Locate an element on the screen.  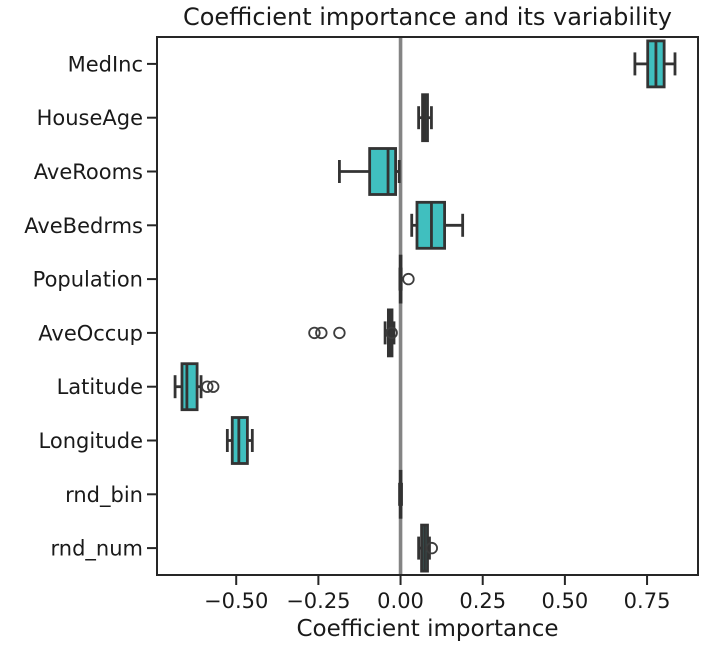
x-tick-label-2: 0.00 is located at coordinates (400, 601).